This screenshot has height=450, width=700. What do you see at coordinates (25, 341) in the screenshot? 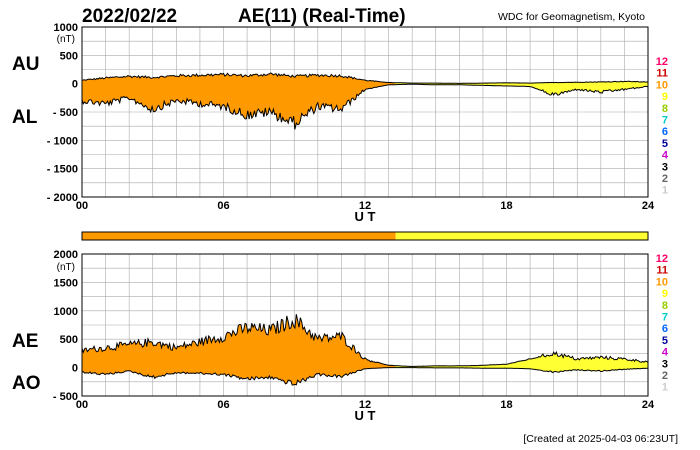
I see `series-label-ae: AE` at bounding box center [25, 341].